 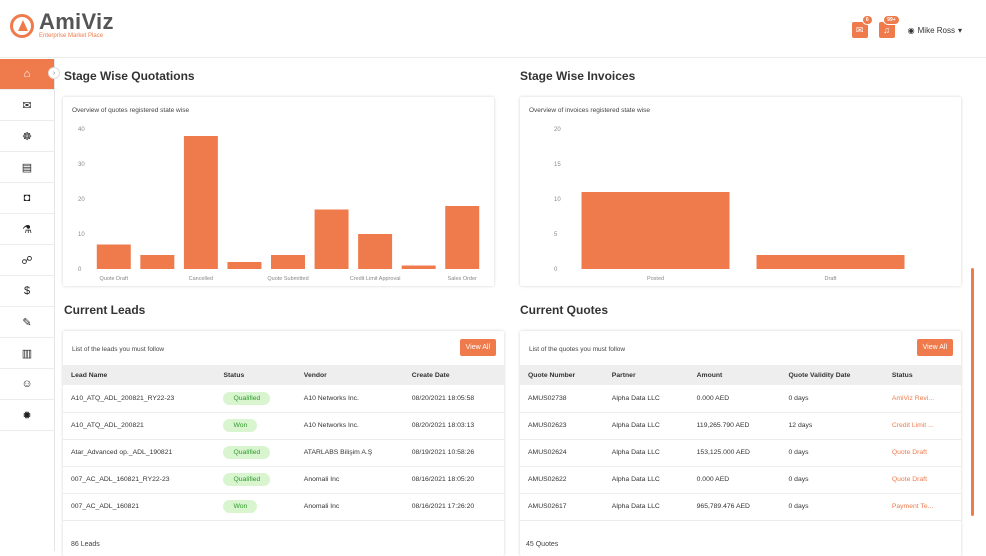 I want to click on column-header: Lead Name, so click(x=139, y=375).